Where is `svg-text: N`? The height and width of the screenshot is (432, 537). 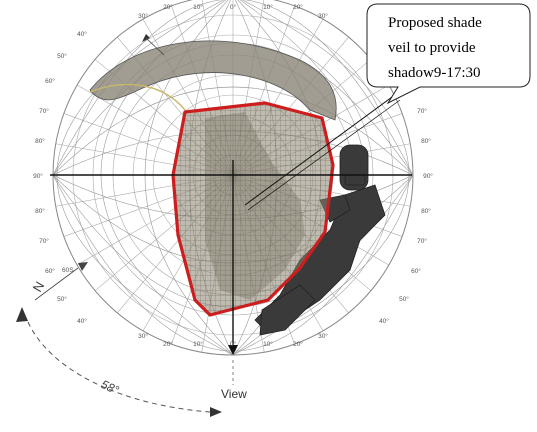 svg-text: N is located at coordinates (39, 287).